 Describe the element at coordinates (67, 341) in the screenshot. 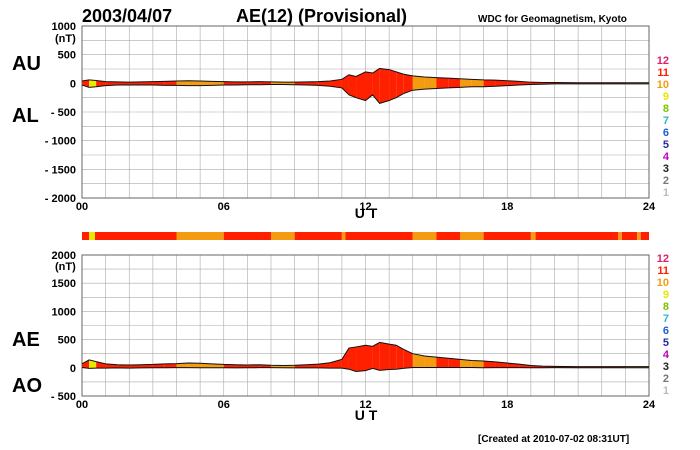

I see `y-tick-label: 500` at that location.